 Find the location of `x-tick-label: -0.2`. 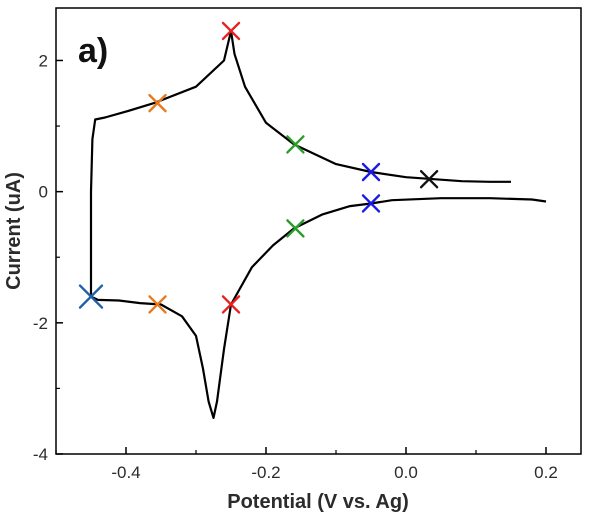

x-tick-label: -0.2 is located at coordinates (265, 472).